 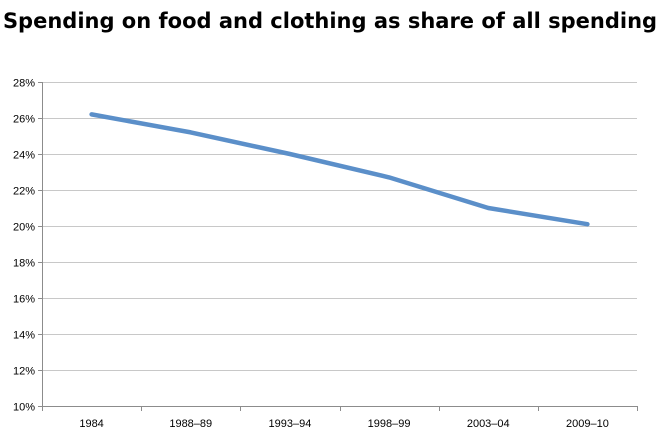 I want to click on x-tick-label: 1984, so click(x=91, y=424).